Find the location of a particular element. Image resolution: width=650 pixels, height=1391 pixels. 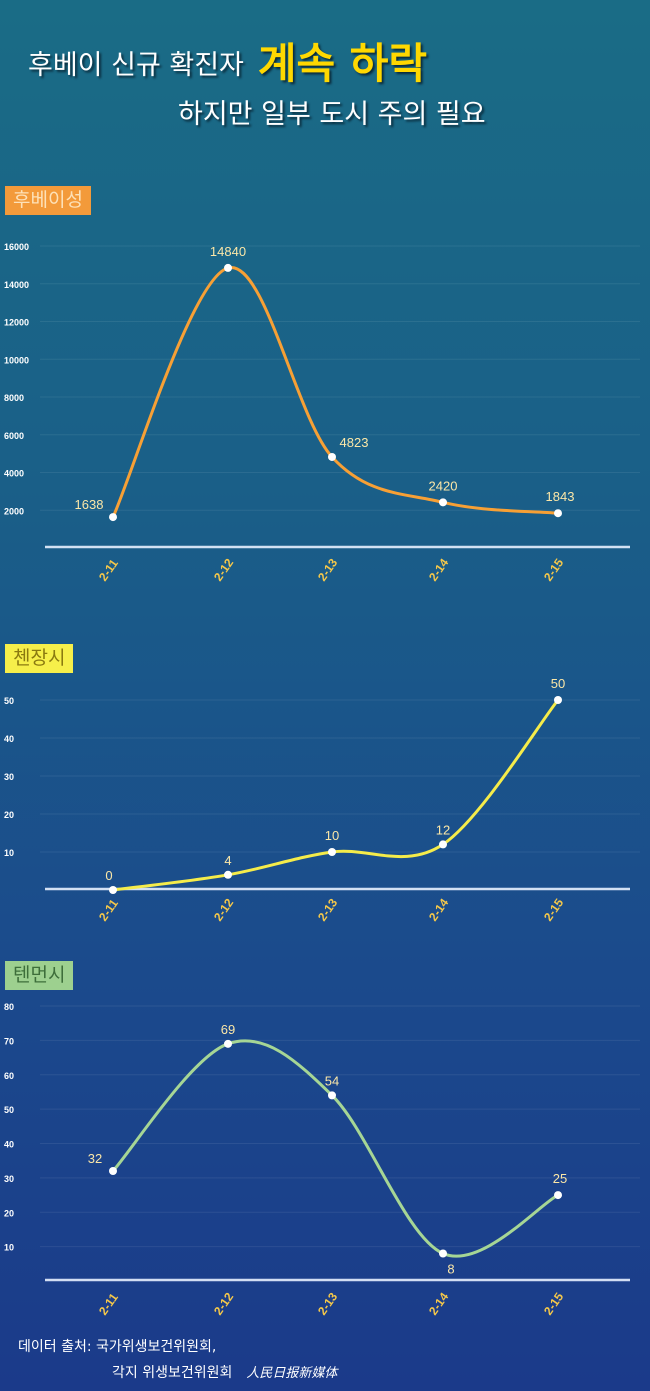

y-tick-label: 60 is located at coordinates (9, 1076).